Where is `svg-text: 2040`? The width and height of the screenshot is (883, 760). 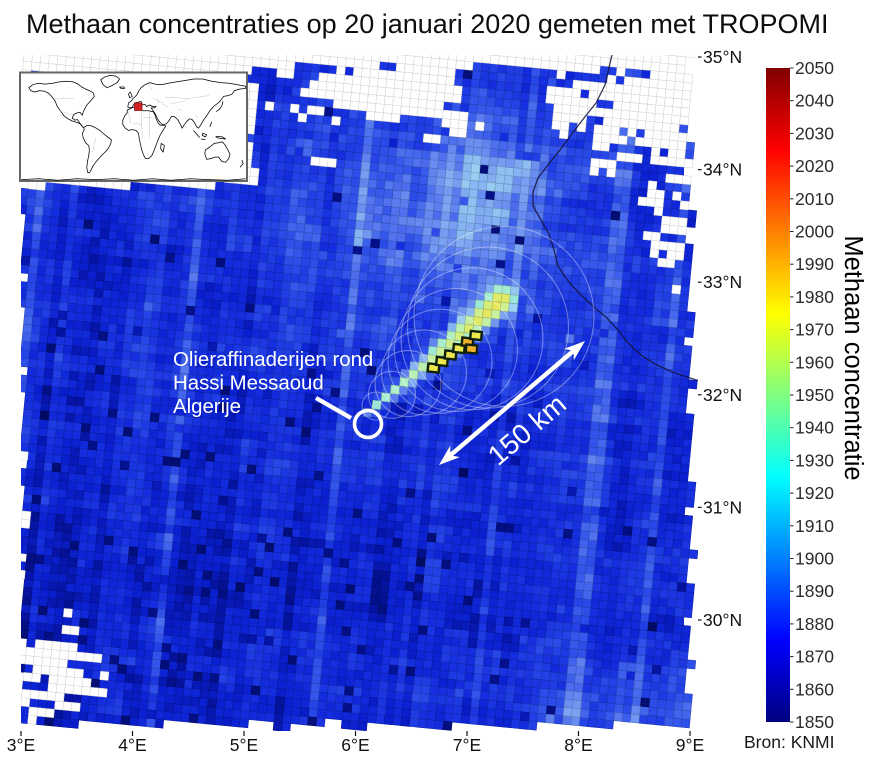
svg-text: 2040 is located at coordinates (814, 101).